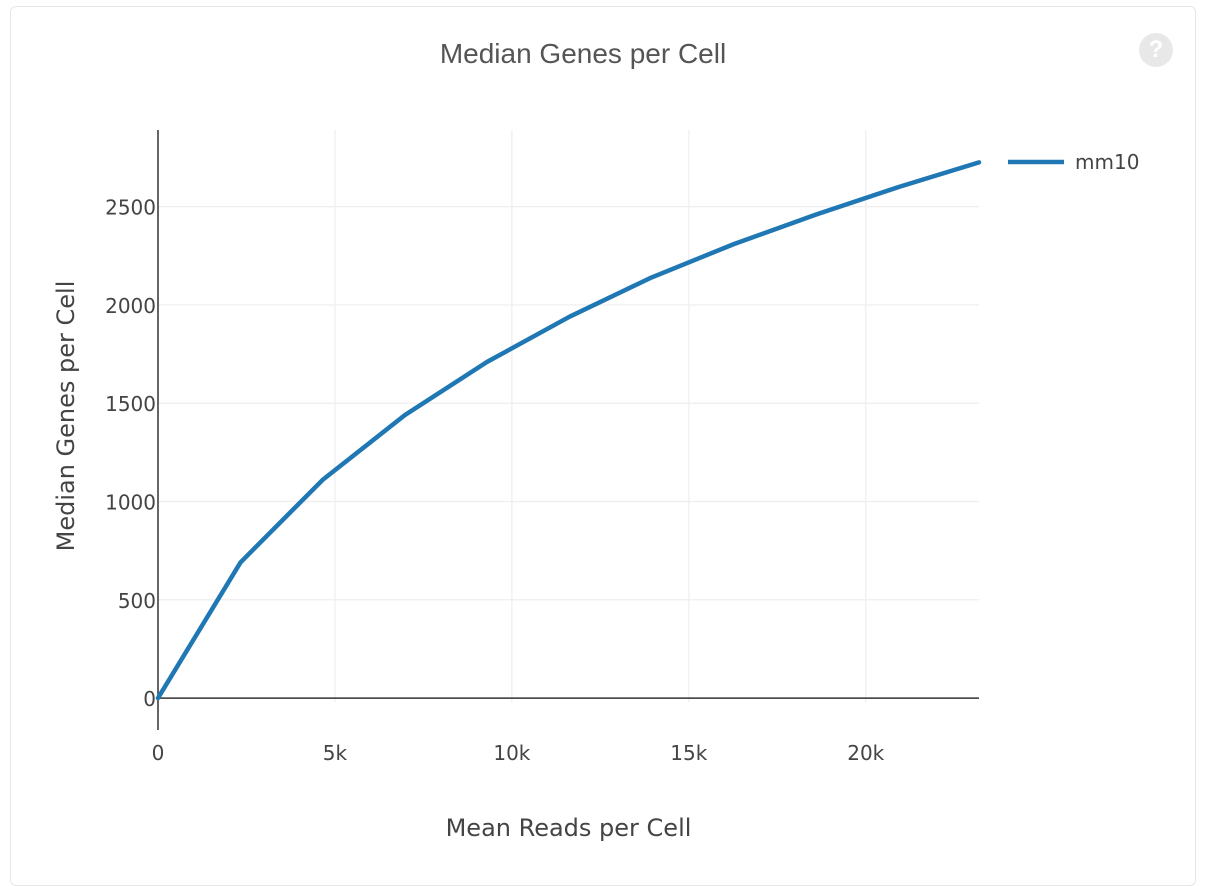  What do you see at coordinates (569, 828) in the screenshot?
I see `x-axis-title: Mean Reads per Cell` at bounding box center [569, 828].